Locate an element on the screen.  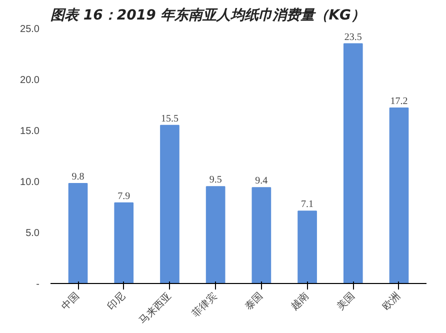
x-tick-label: 中国 is located at coordinates (70, 301).